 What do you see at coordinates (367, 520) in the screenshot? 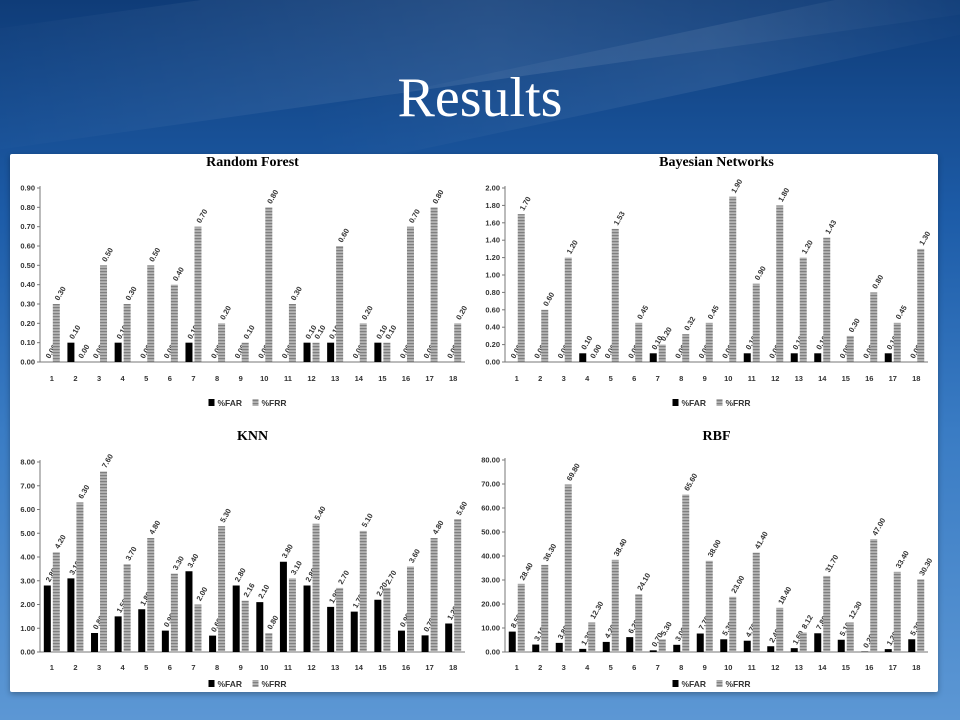
I see `frr-data-label: 5.10` at bounding box center [367, 520].